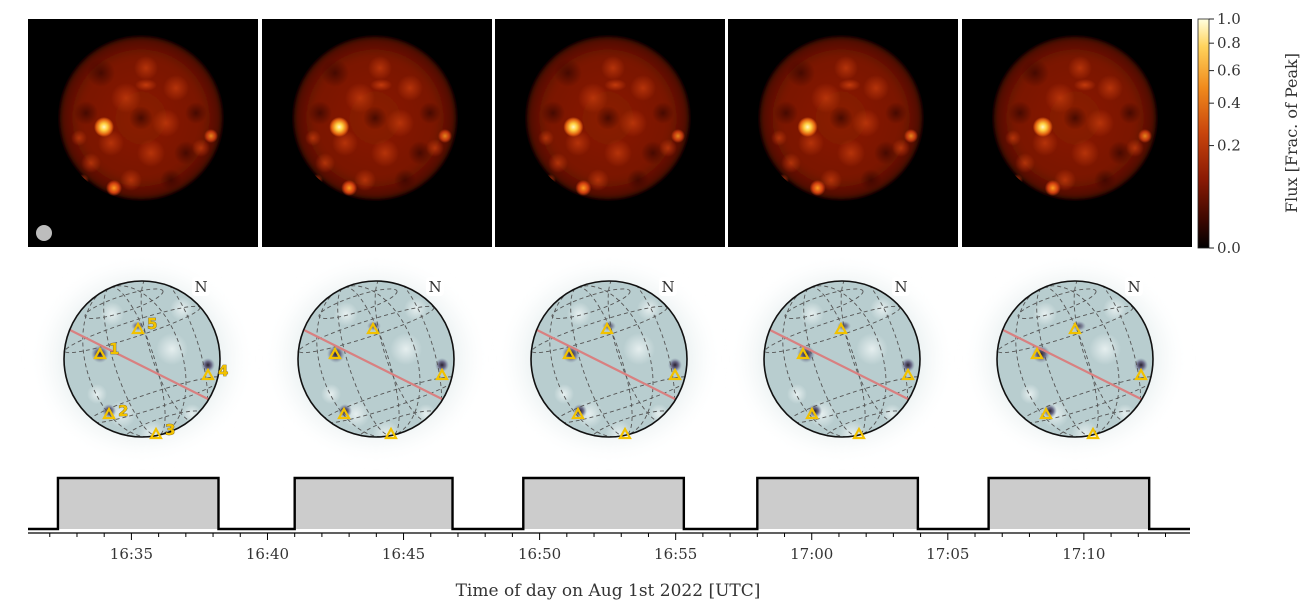  I want to click on hotspot-label: 5, so click(152, 324).